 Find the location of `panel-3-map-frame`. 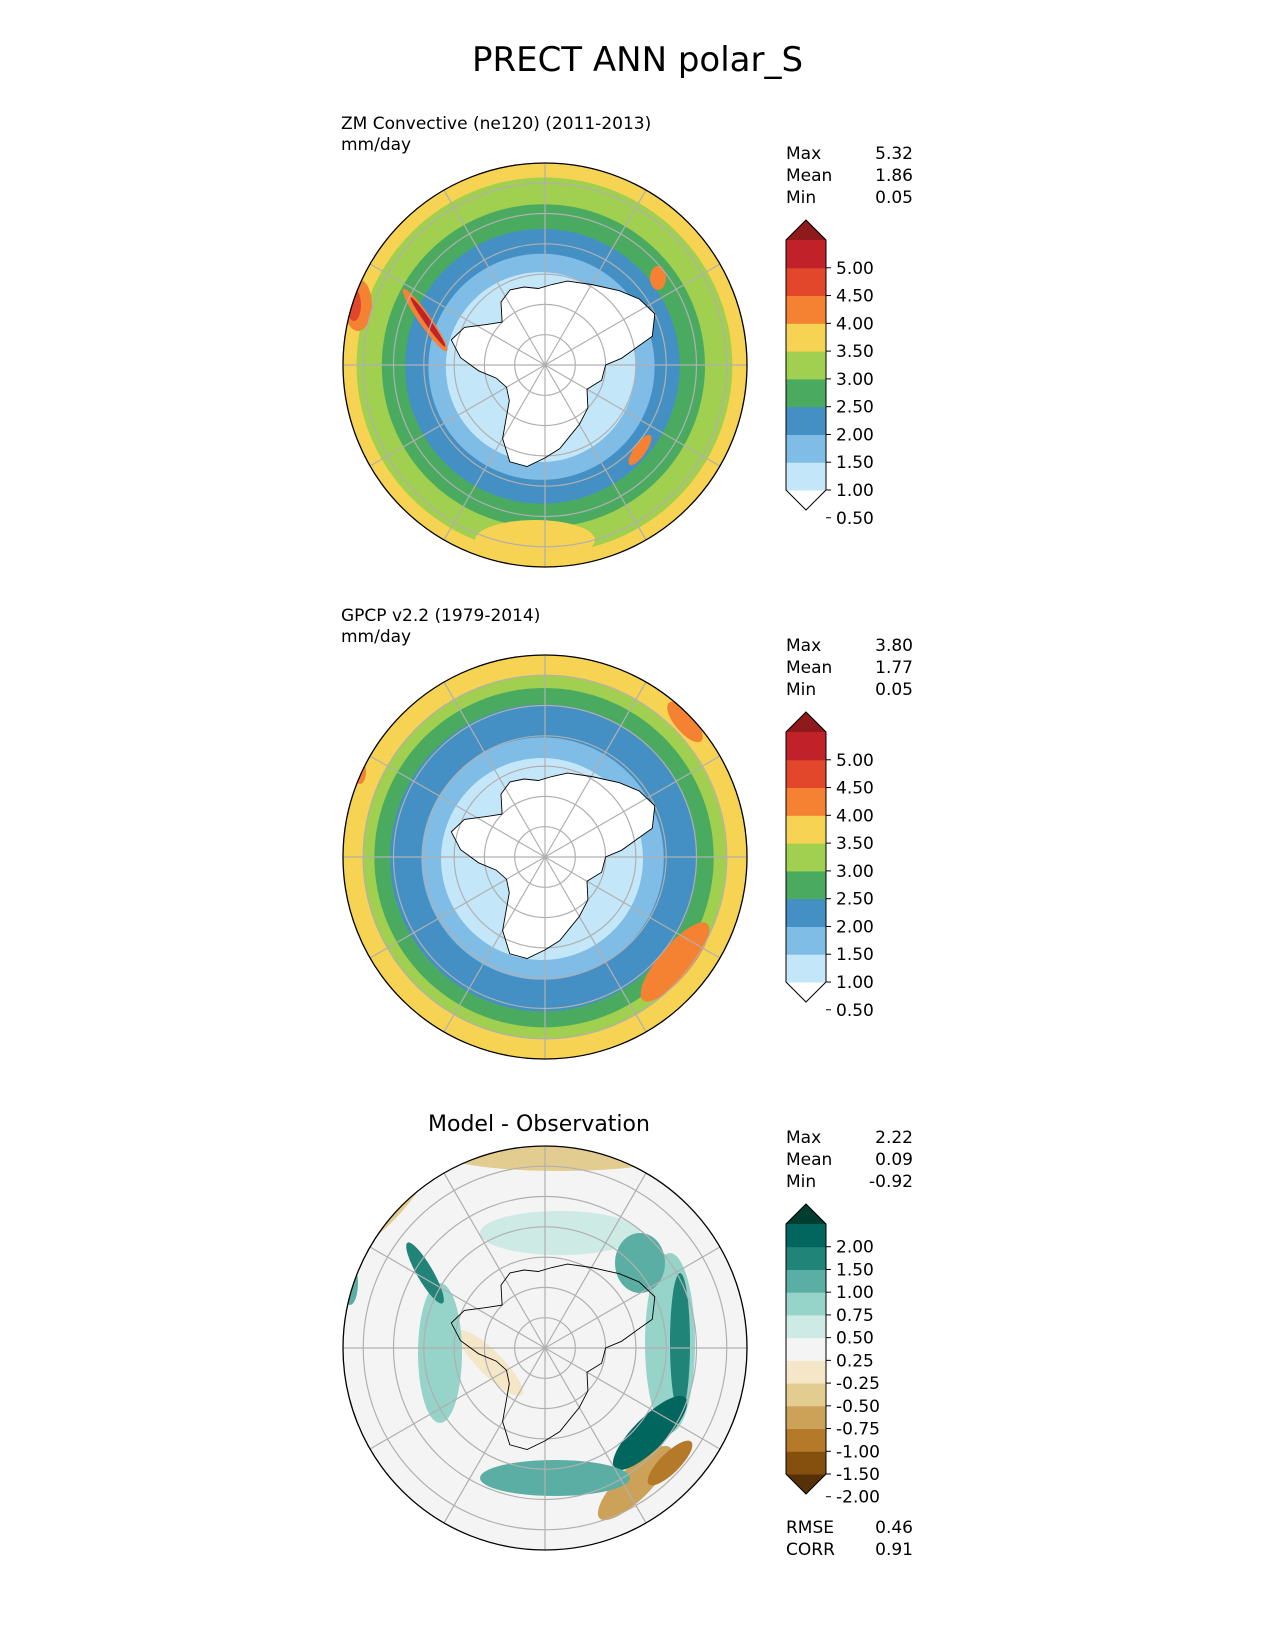

panel-3-map-frame is located at coordinates (545, 1348).